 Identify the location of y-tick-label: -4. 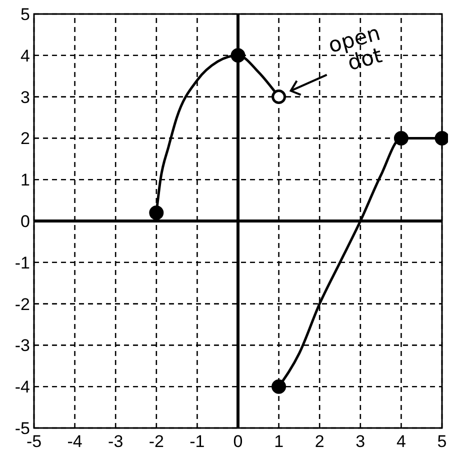
(22, 387).